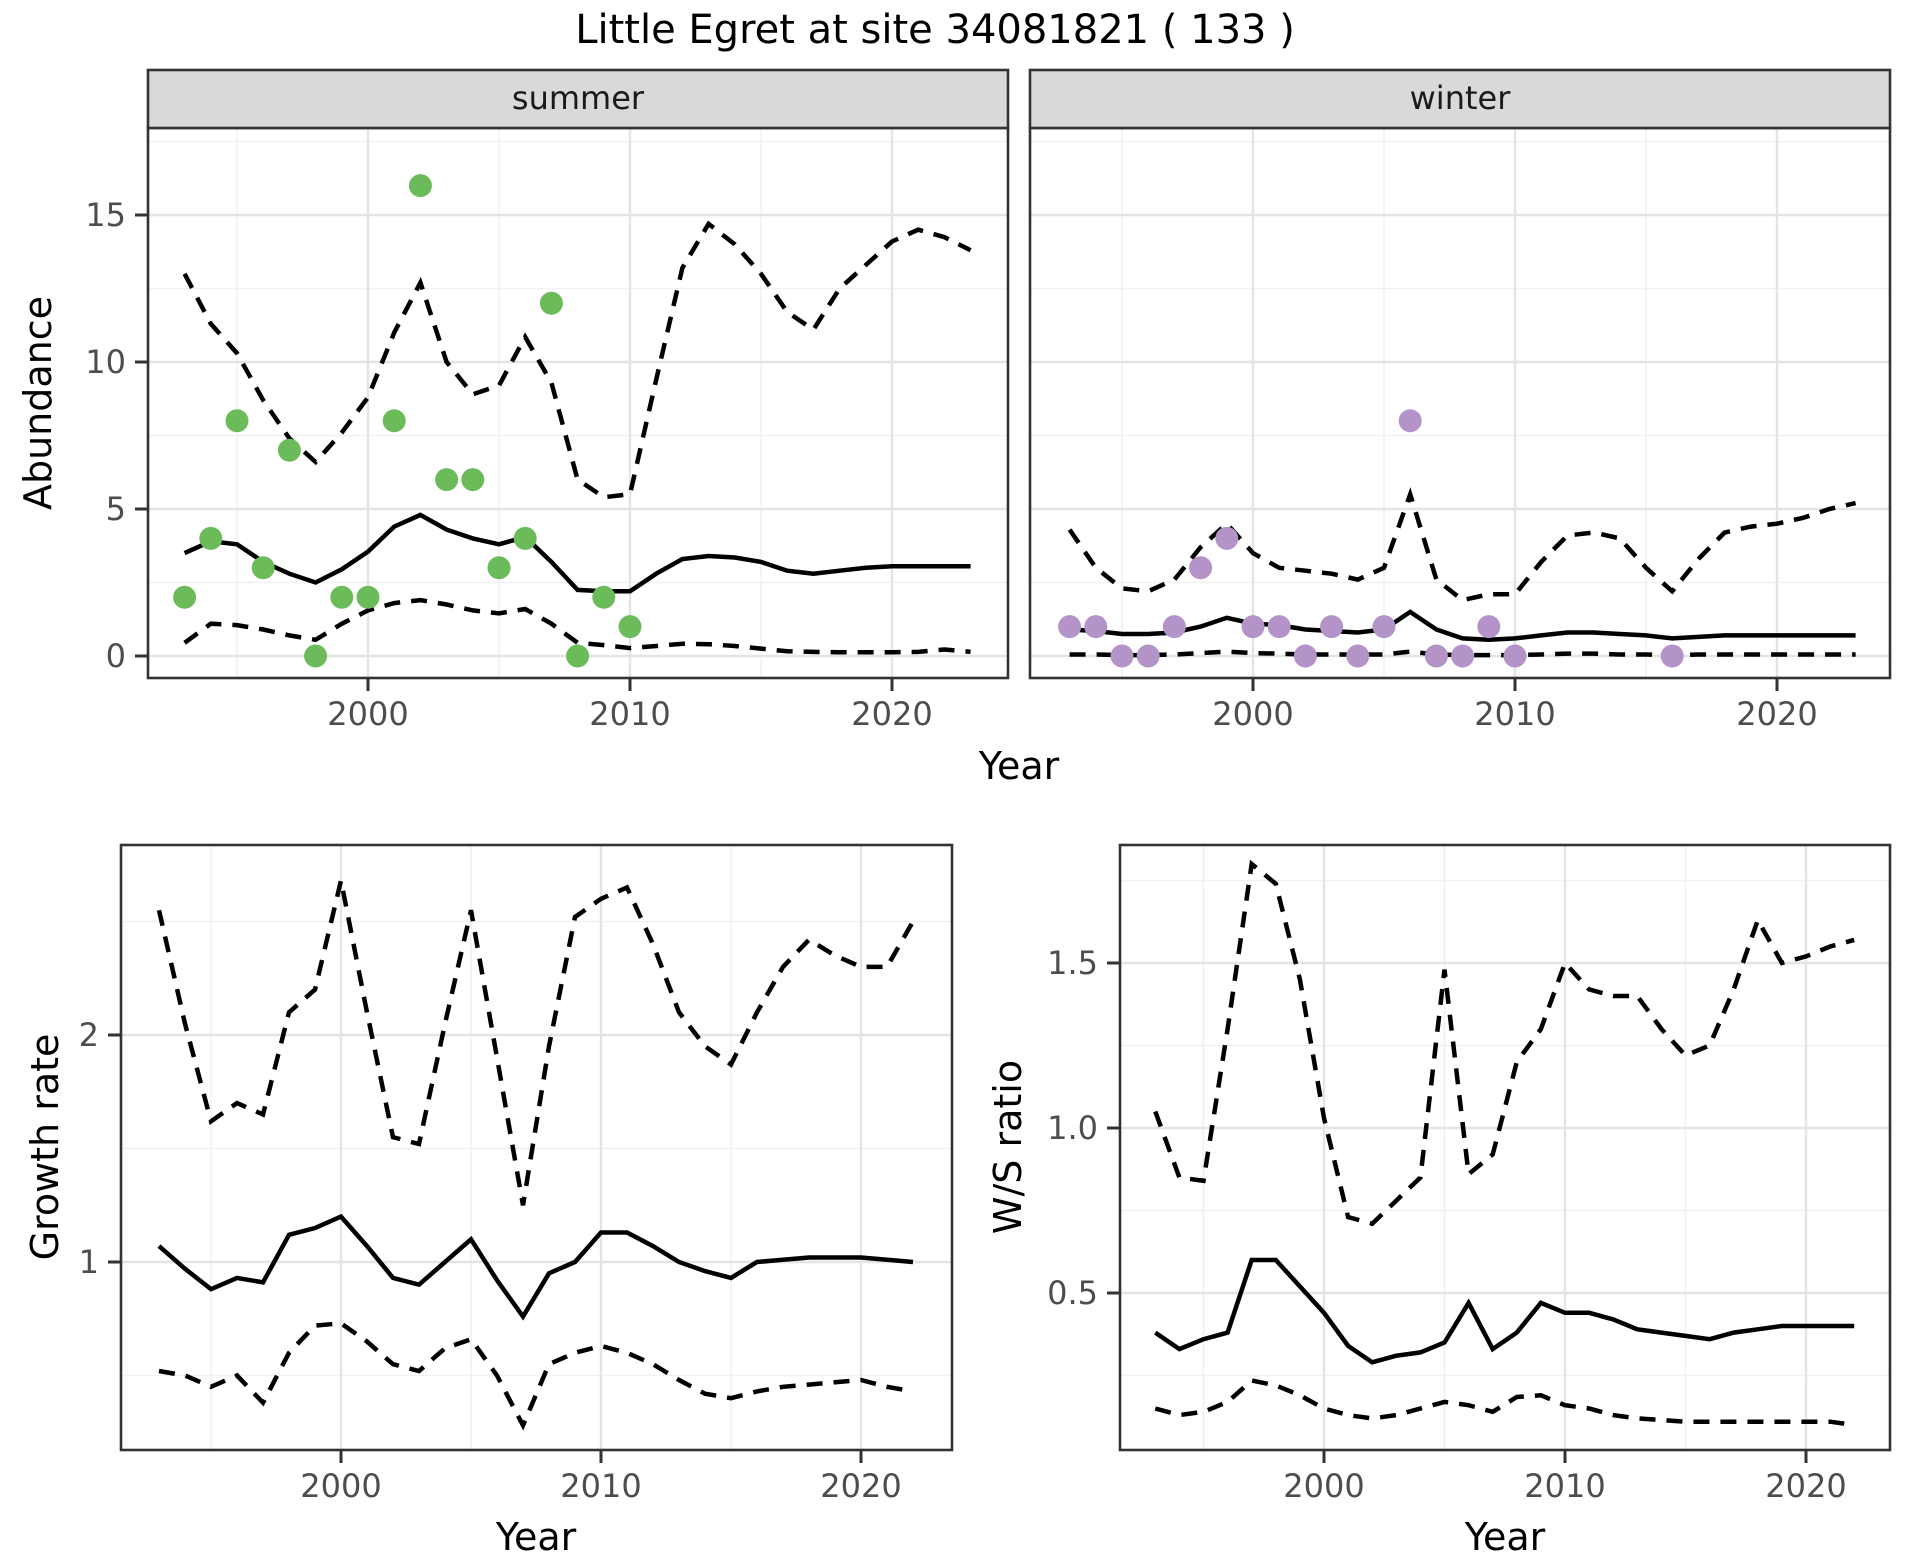 Image resolution: width=1920 pixels, height=1560 pixels. Describe the element at coordinates (1564, 1486) in the screenshot. I see `ws-ratio-x-tick-label: 2010` at that location.